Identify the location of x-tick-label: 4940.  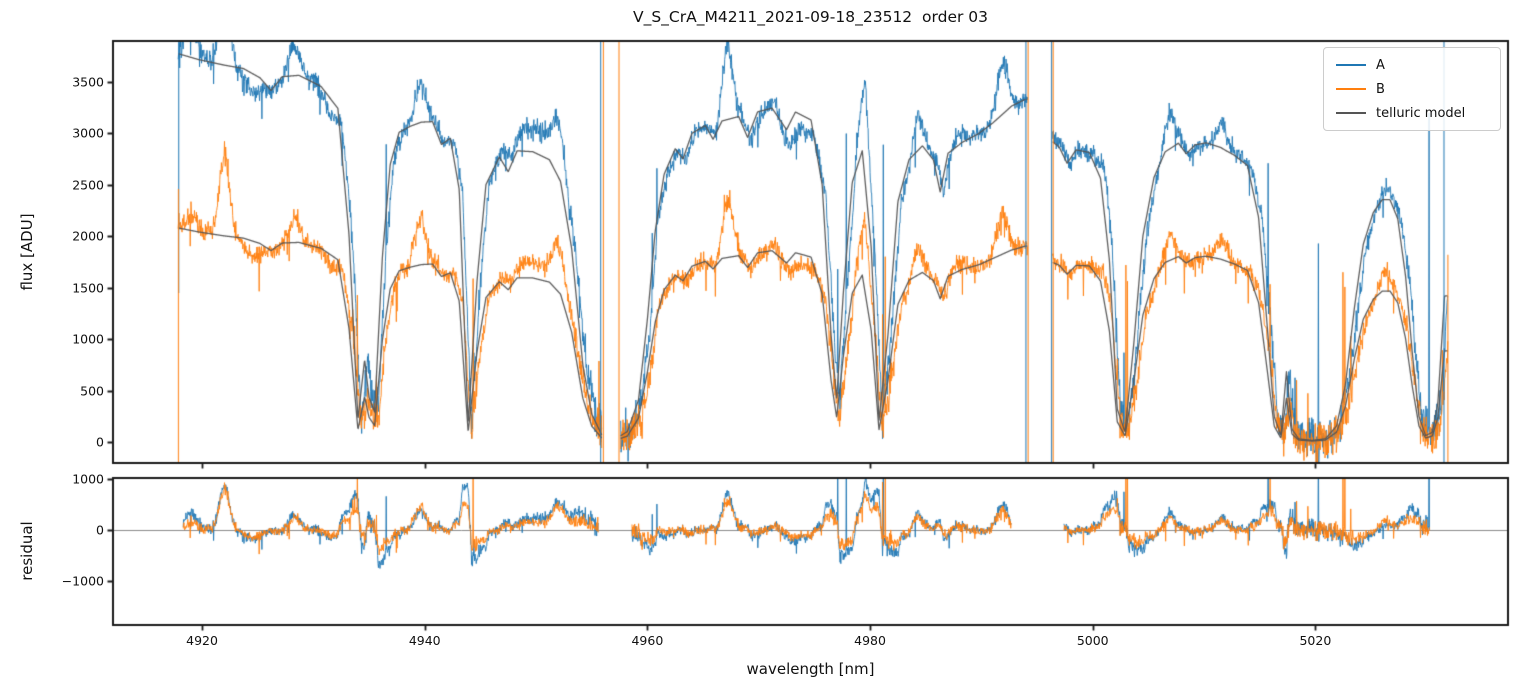
(424, 640).